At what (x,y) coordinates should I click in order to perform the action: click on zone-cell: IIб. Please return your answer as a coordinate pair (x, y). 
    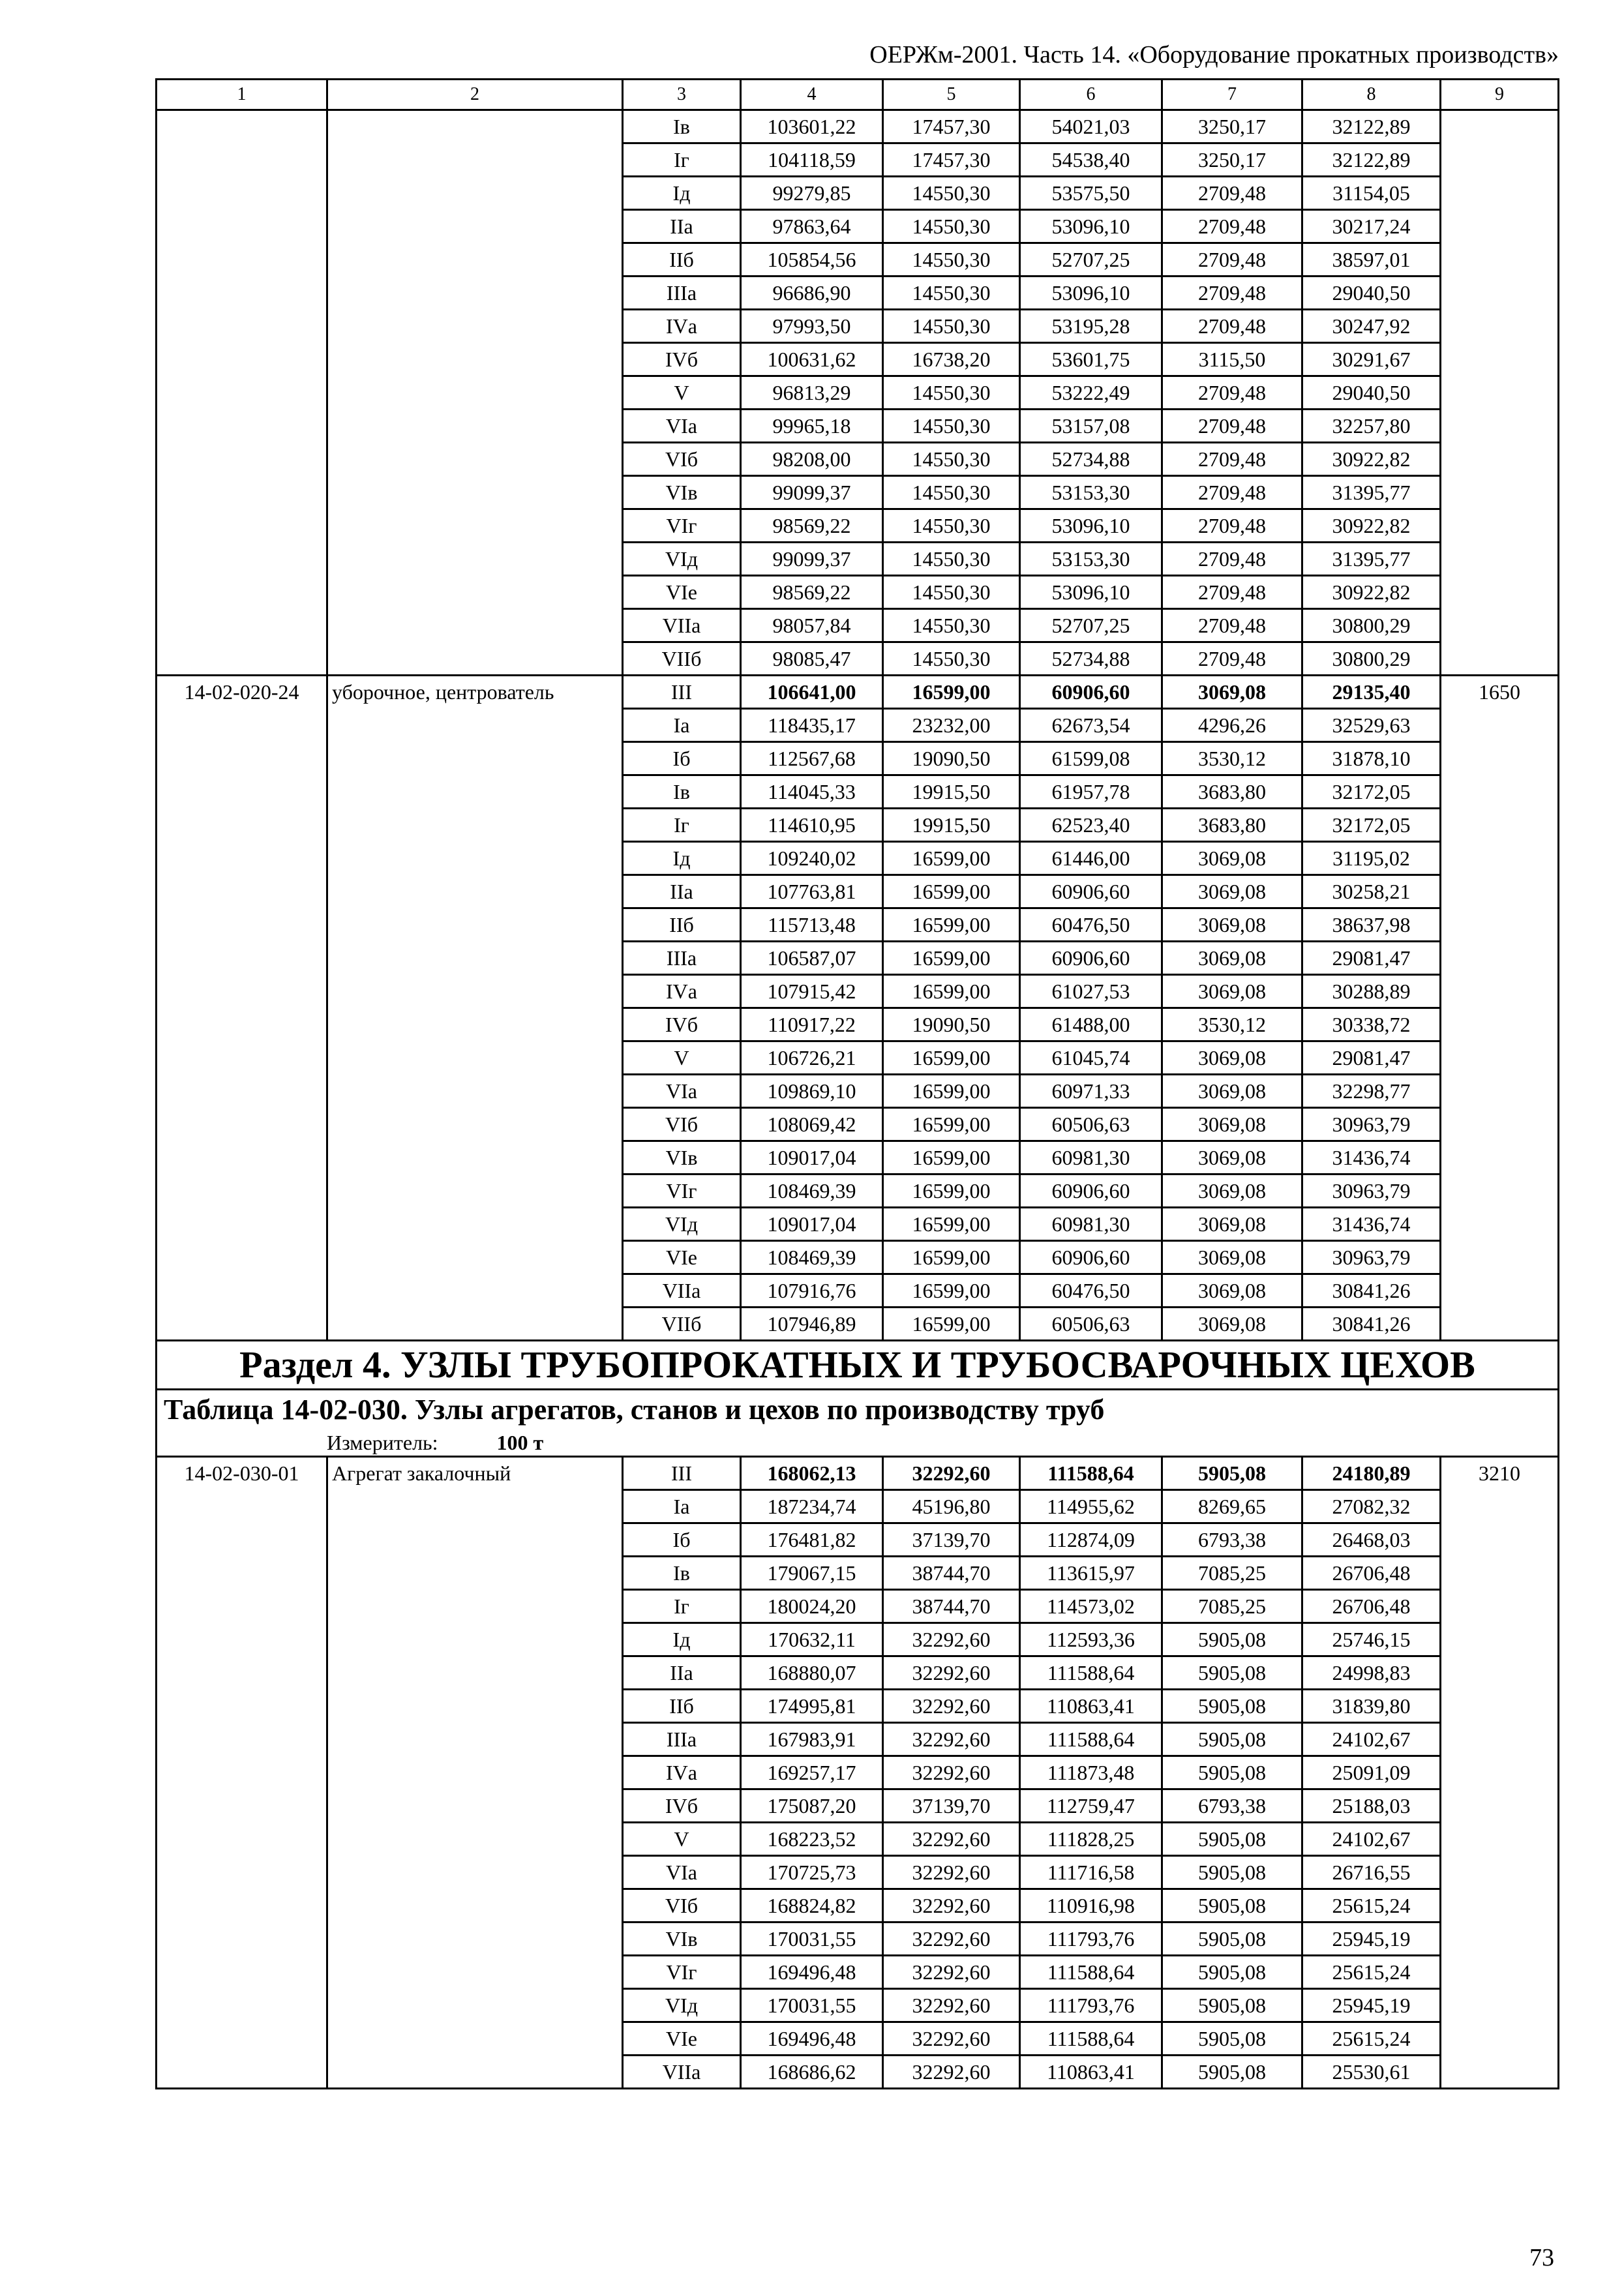
    Looking at the image, I should click on (682, 259).